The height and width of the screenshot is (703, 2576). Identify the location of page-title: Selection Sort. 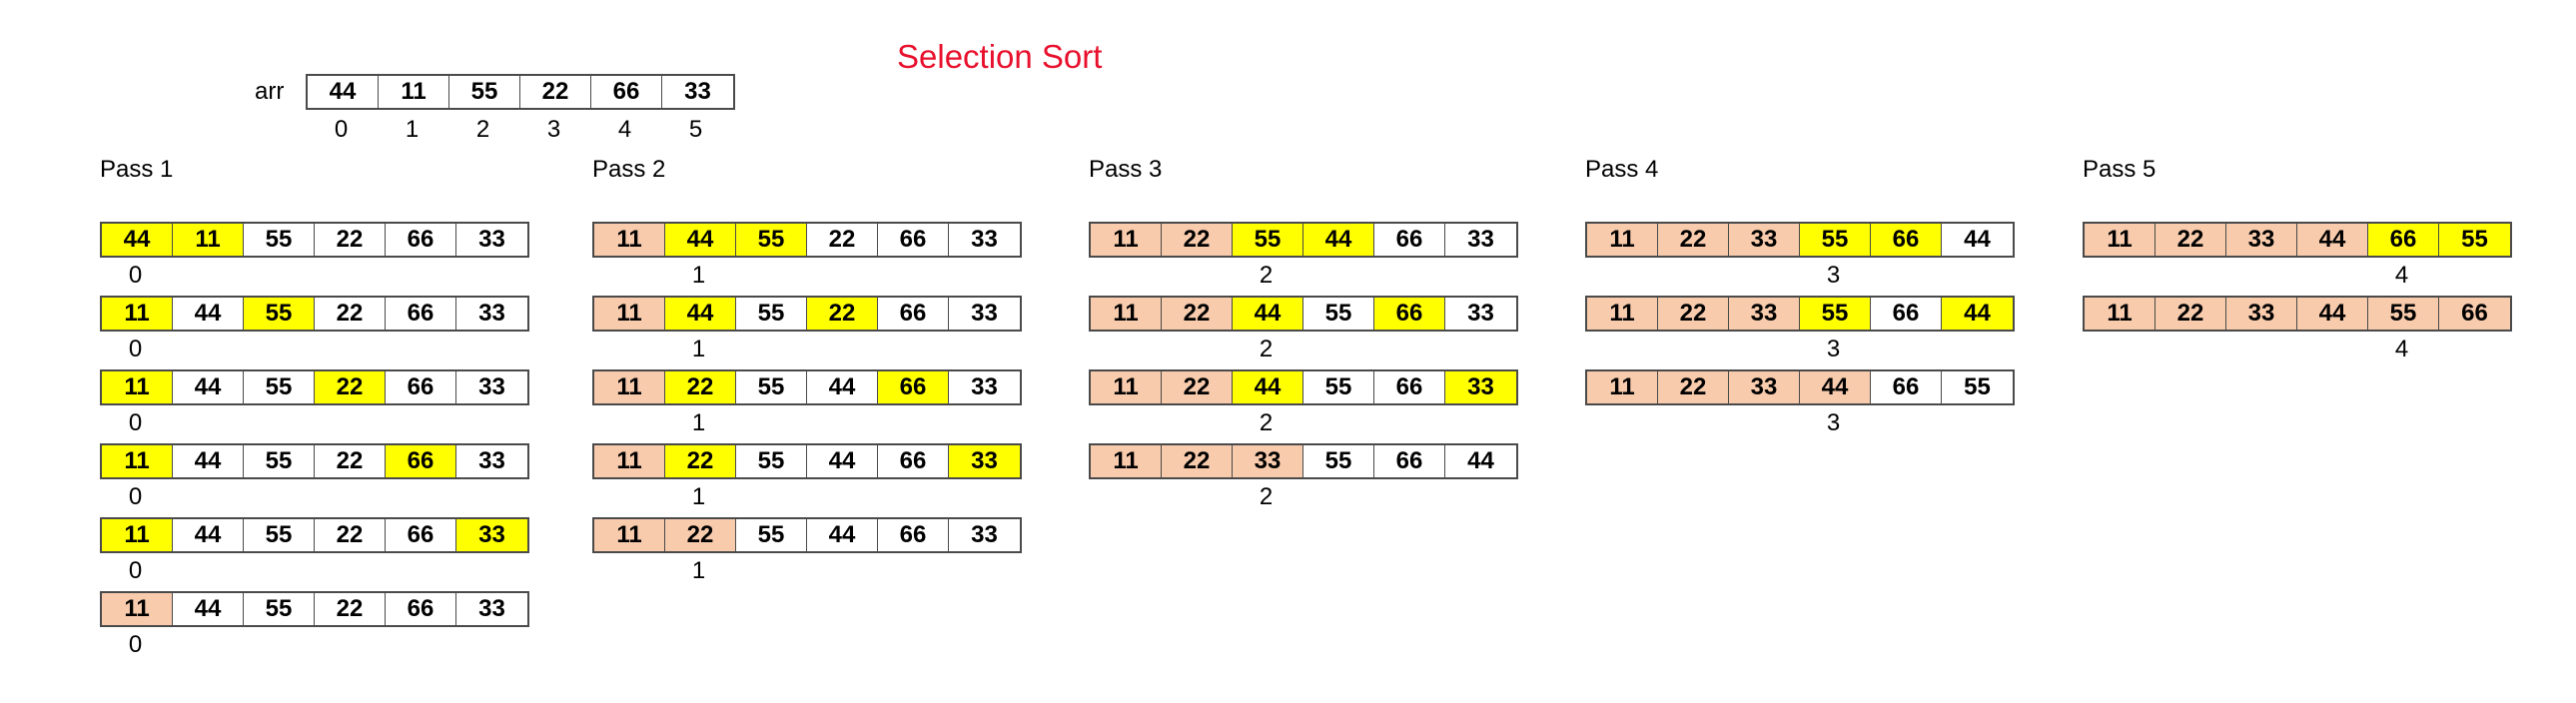
(1000, 56).